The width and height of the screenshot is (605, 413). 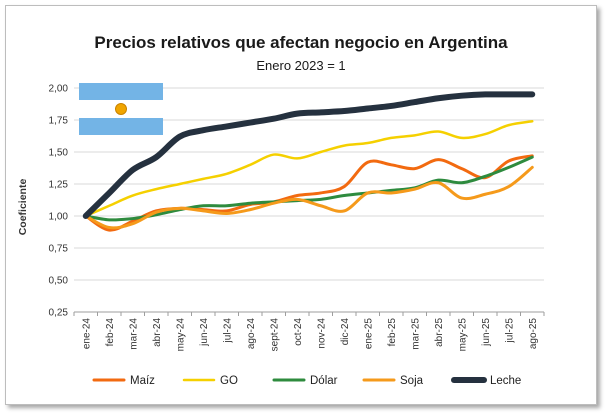 I want to click on x-tick-label: jun-25, so click(x=486, y=332).